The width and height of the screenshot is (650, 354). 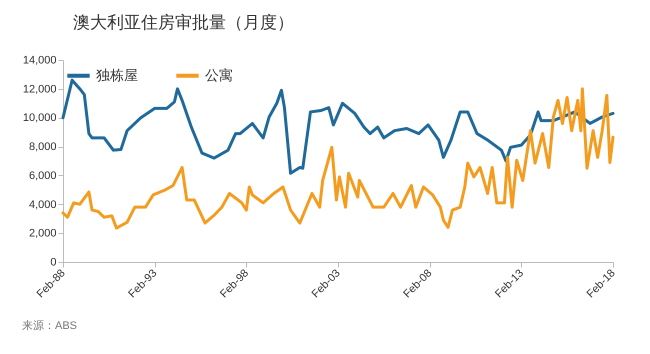 What do you see at coordinates (183, 22) in the screenshot?
I see `chart-title: 澳大利亚住房审批量（月度）` at bounding box center [183, 22].